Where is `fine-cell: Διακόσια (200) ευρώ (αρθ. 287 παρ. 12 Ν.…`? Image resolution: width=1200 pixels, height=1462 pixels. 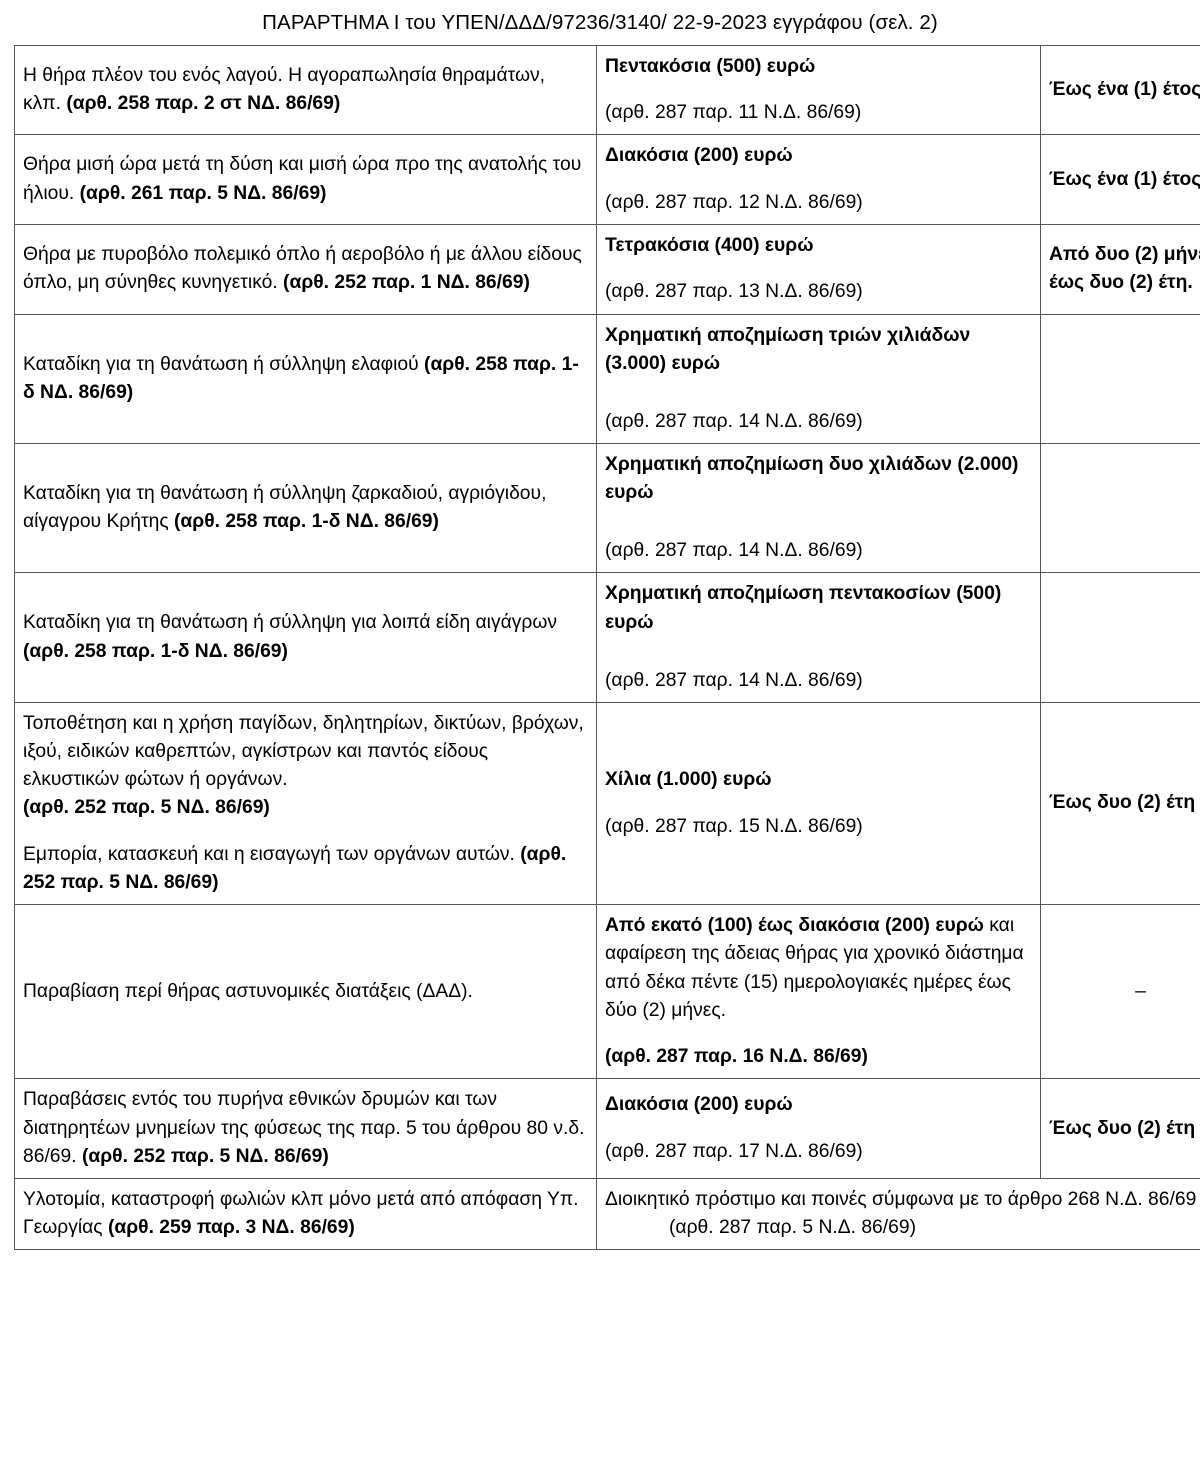
fine-cell: Διακόσια (200) ευρώ (αρθ. 287 παρ. 12 Ν.… is located at coordinates (818, 179).